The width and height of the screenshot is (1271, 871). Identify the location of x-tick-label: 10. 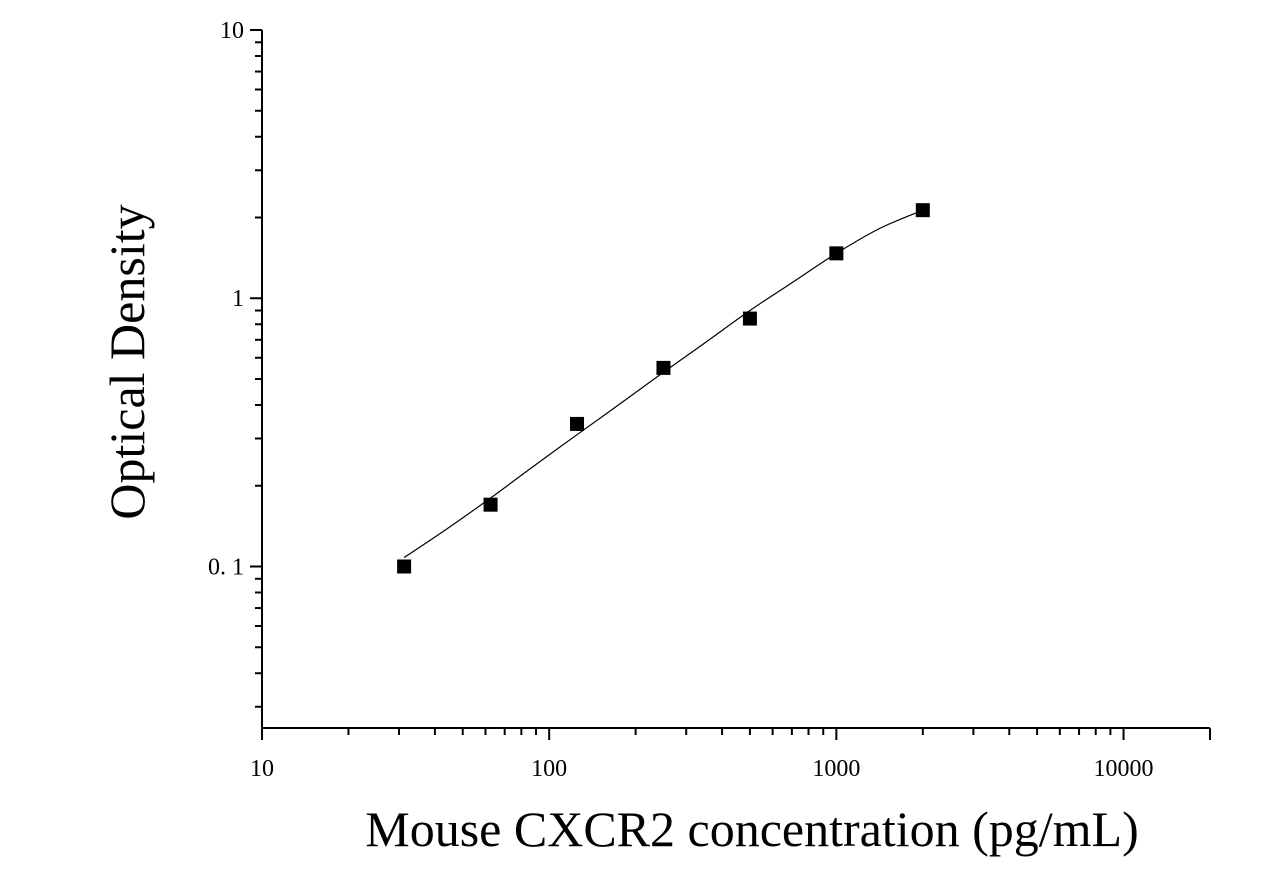
(262, 769).